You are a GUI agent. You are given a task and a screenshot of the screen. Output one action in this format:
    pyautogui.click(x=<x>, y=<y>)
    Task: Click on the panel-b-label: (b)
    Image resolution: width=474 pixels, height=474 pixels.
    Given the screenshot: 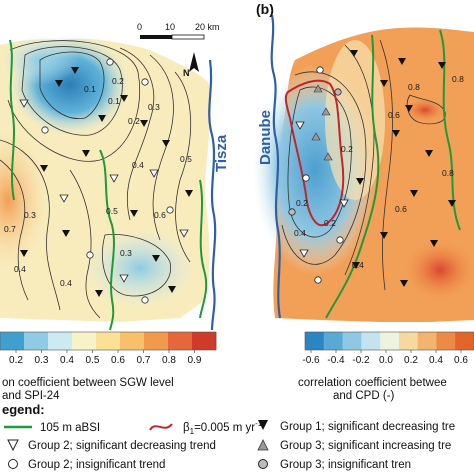 What is the action you would take?
    pyautogui.click(x=265, y=9)
    